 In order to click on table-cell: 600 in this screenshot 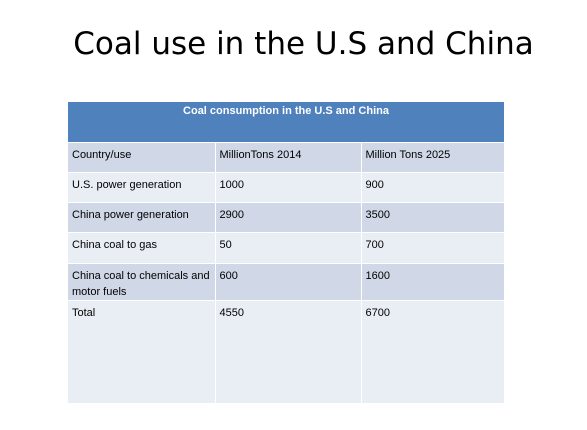, I will do `click(288, 282)`.